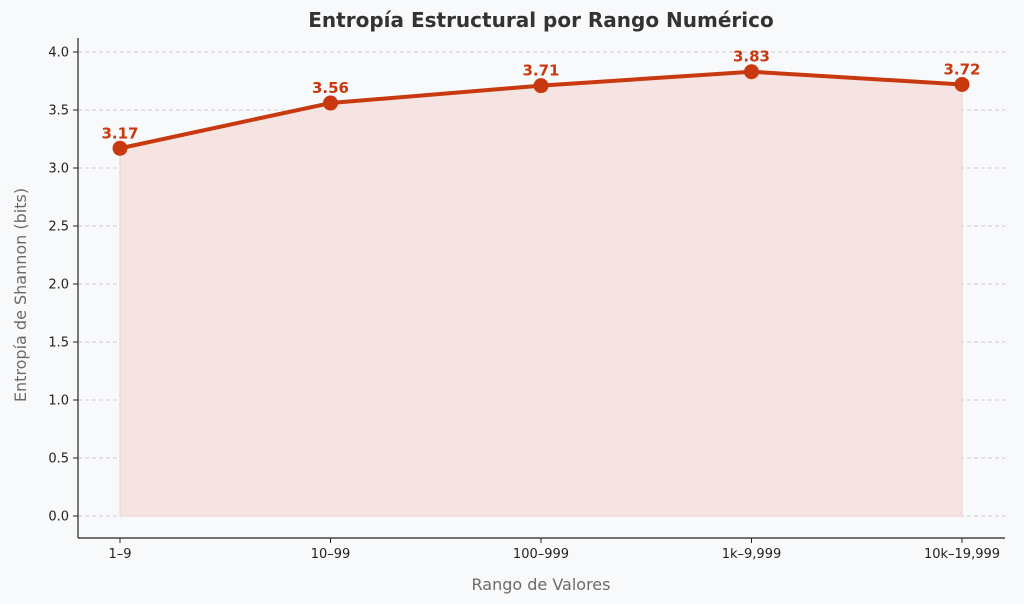 Image resolution: width=1024 pixels, height=604 pixels. Describe the element at coordinates (20, 295) in the screenshot. I see `y-axis-label: Entropía de Shannon (bits)` at that location.